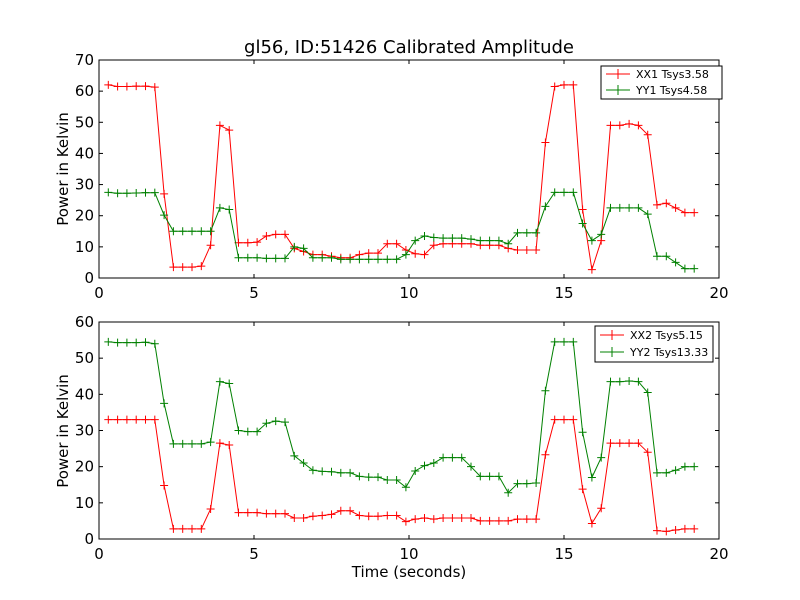 The image size is (800, 600). I want to click on top-x-tick-label: 5, so click(254, 293).